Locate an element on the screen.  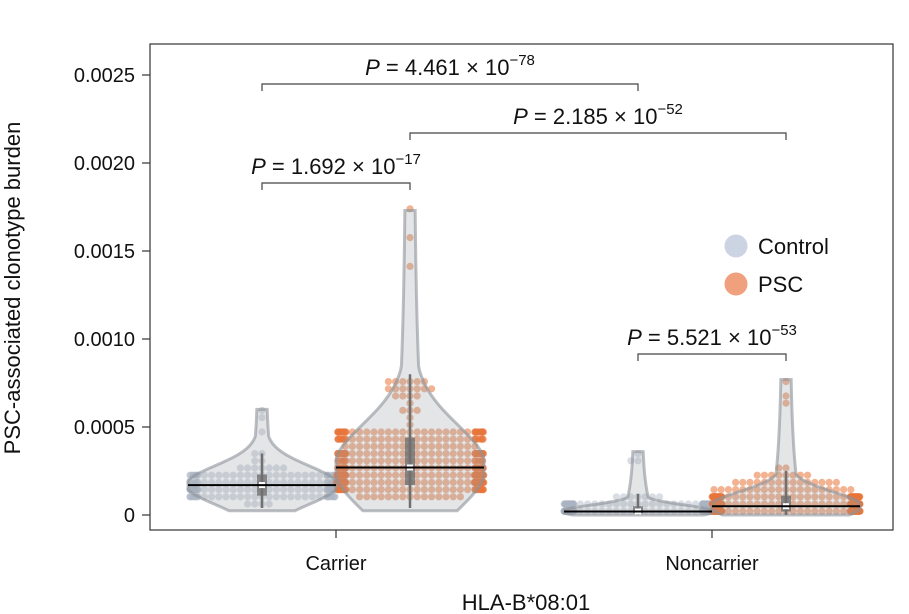
legend-label: PSC is located at coordinates (780, 284).